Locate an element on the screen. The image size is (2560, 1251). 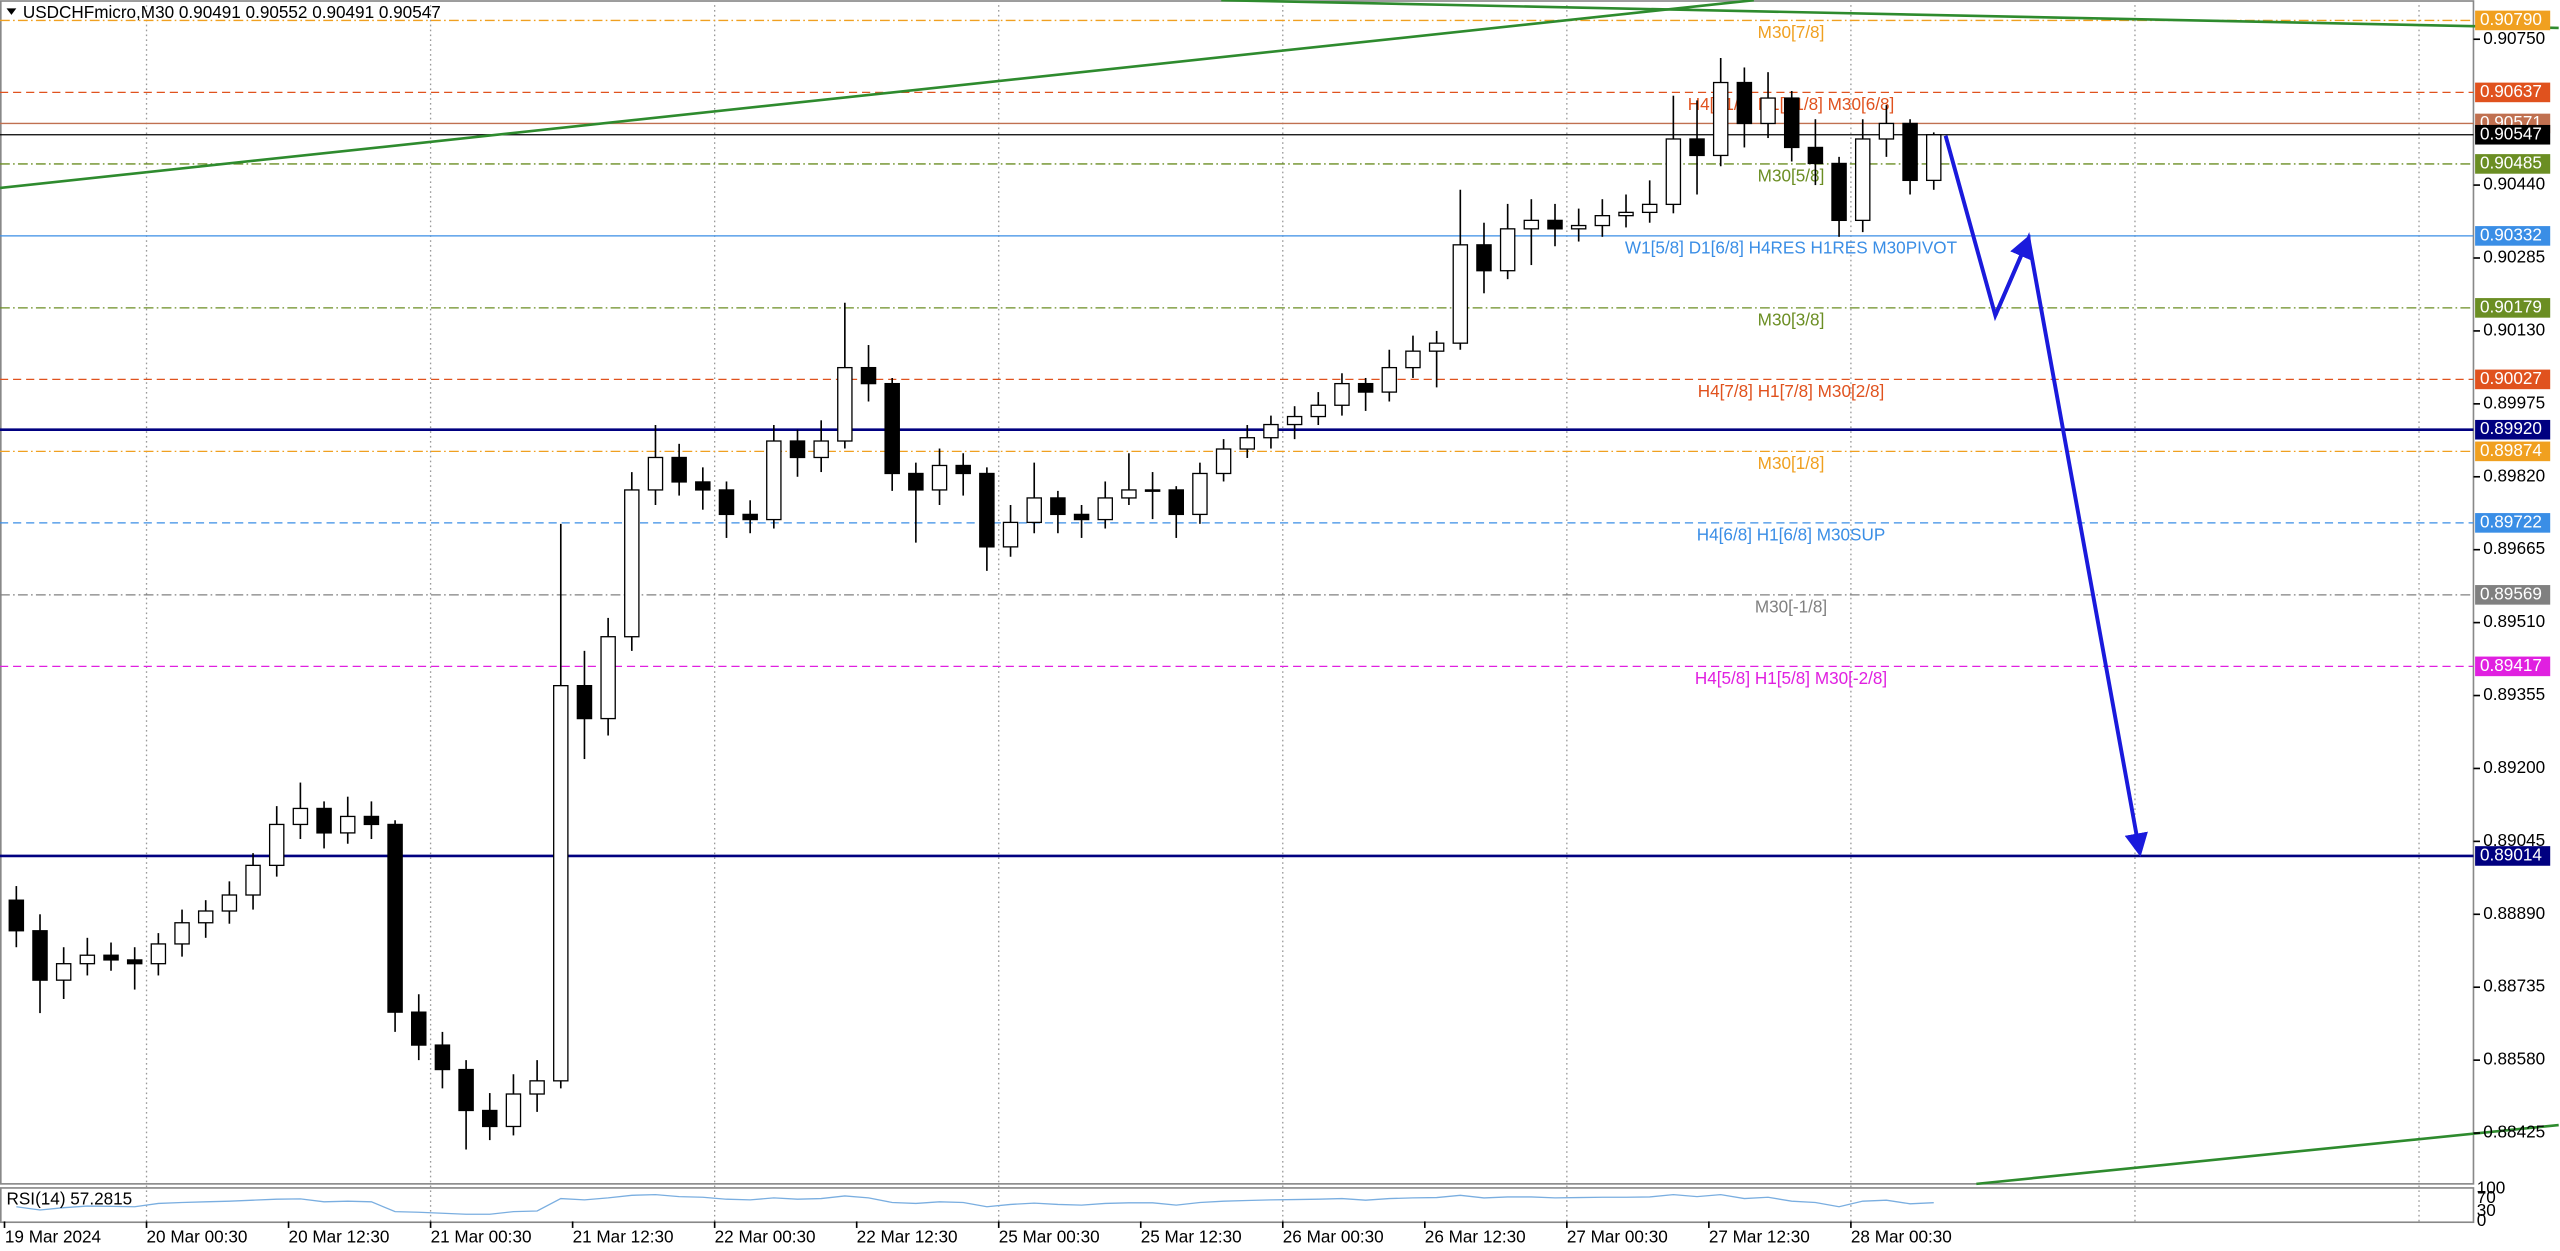
rsi-tick-label: 30 is located at coordinates (2486, 1210).